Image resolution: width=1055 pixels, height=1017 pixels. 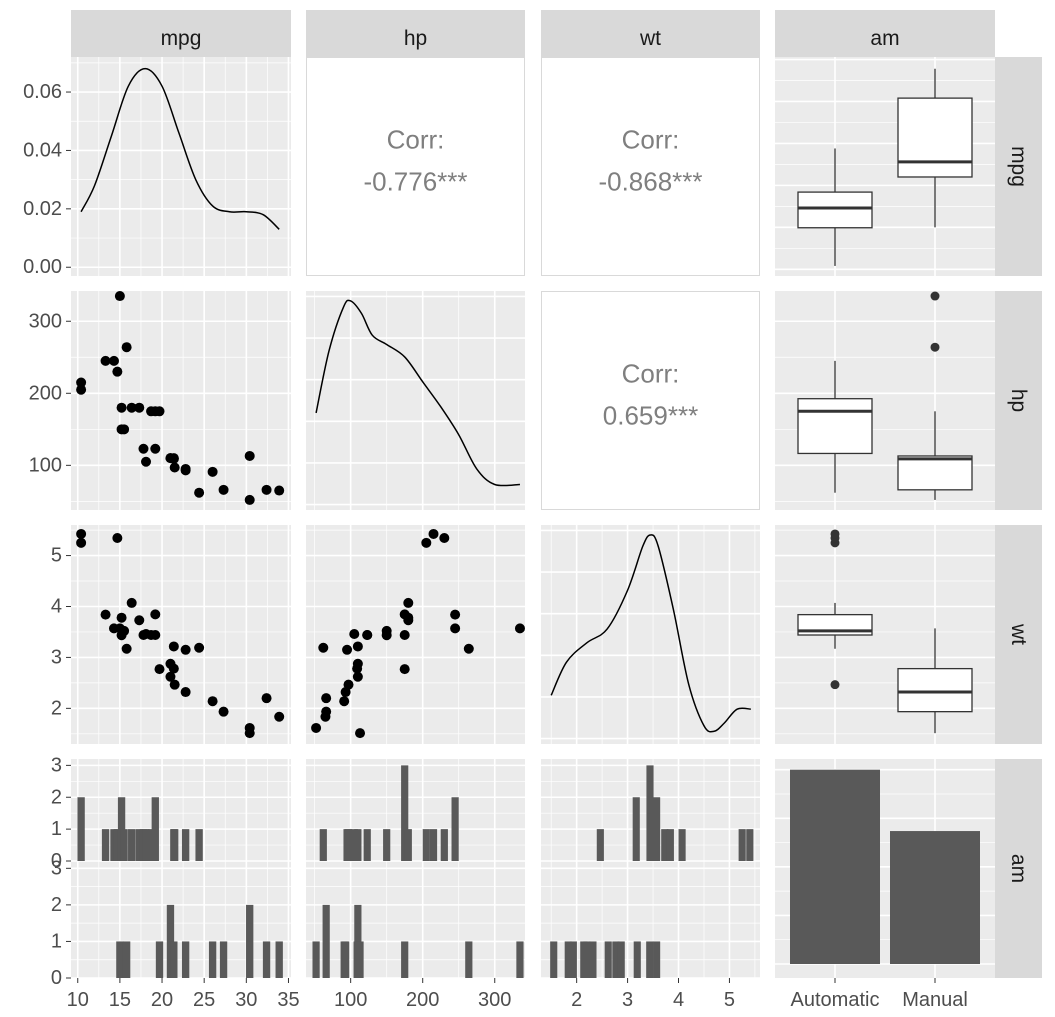 I want to click on corr-value: 0.659***, so click(x=650, y=416).